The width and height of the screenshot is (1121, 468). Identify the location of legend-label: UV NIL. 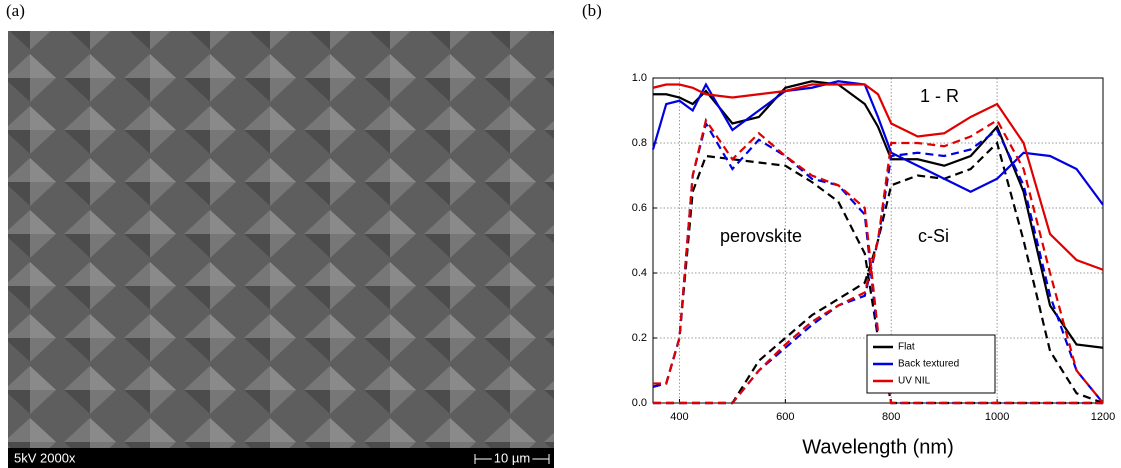
(914, 381).